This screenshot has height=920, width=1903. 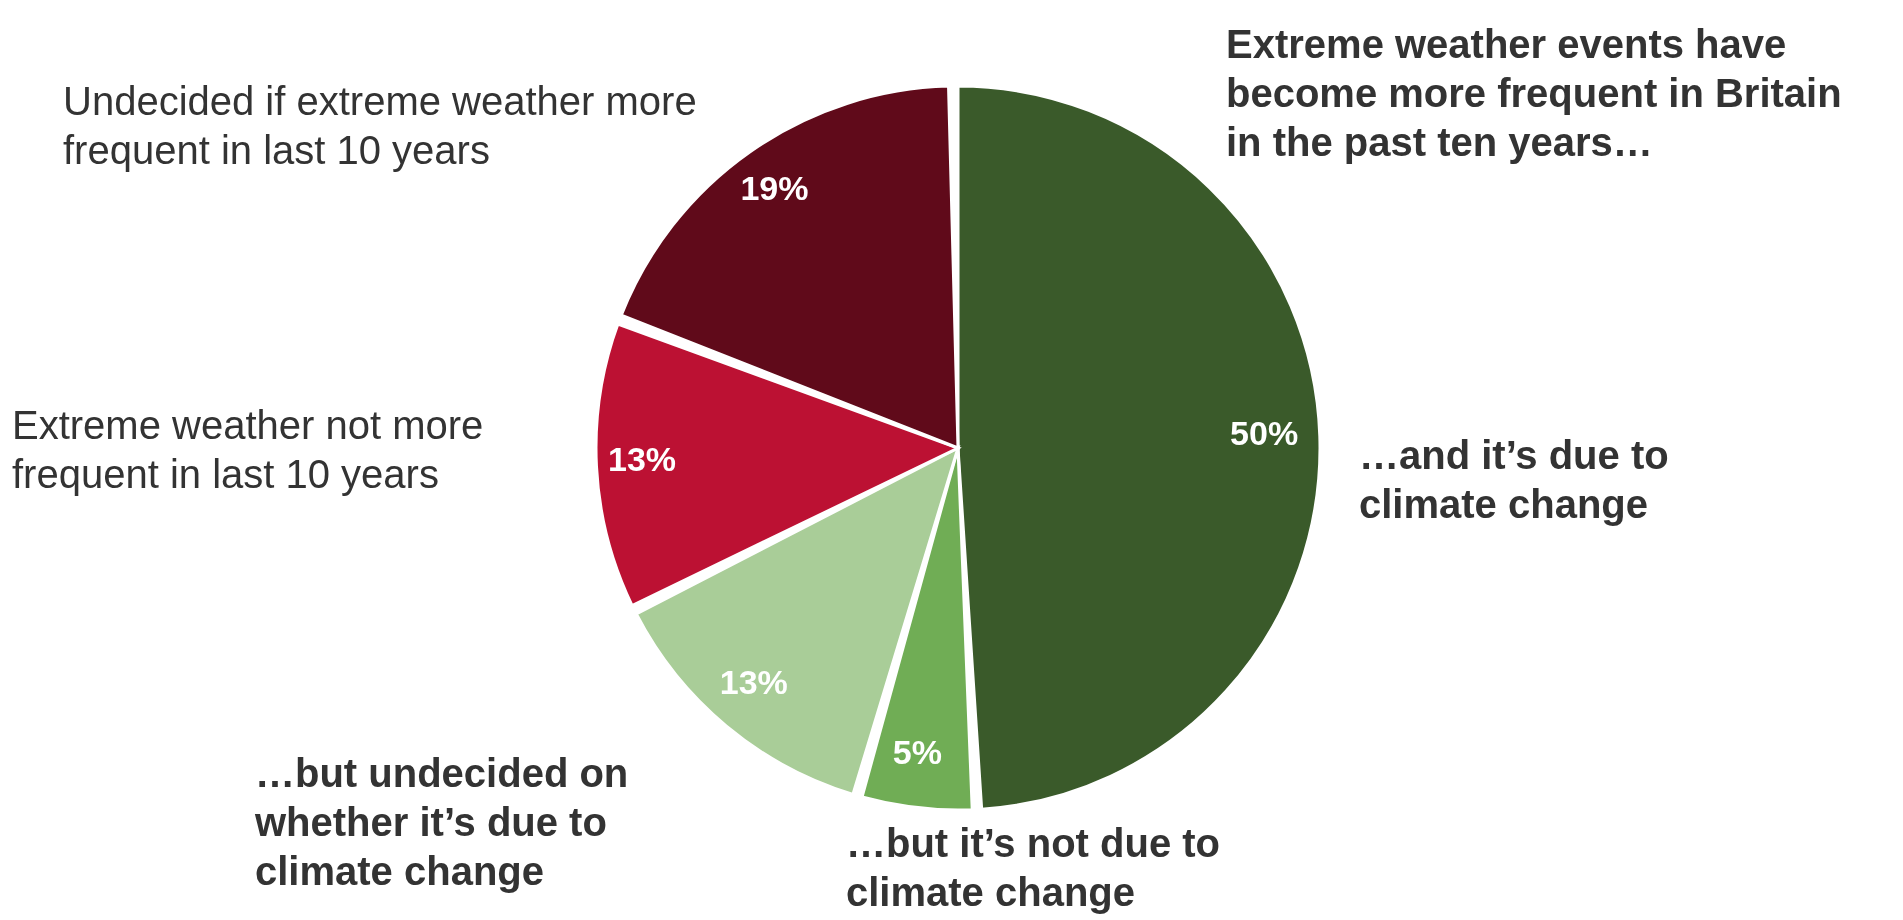 I want to click on slice-label: …but it’s not due to climate change, so click(x=1033, y=868).